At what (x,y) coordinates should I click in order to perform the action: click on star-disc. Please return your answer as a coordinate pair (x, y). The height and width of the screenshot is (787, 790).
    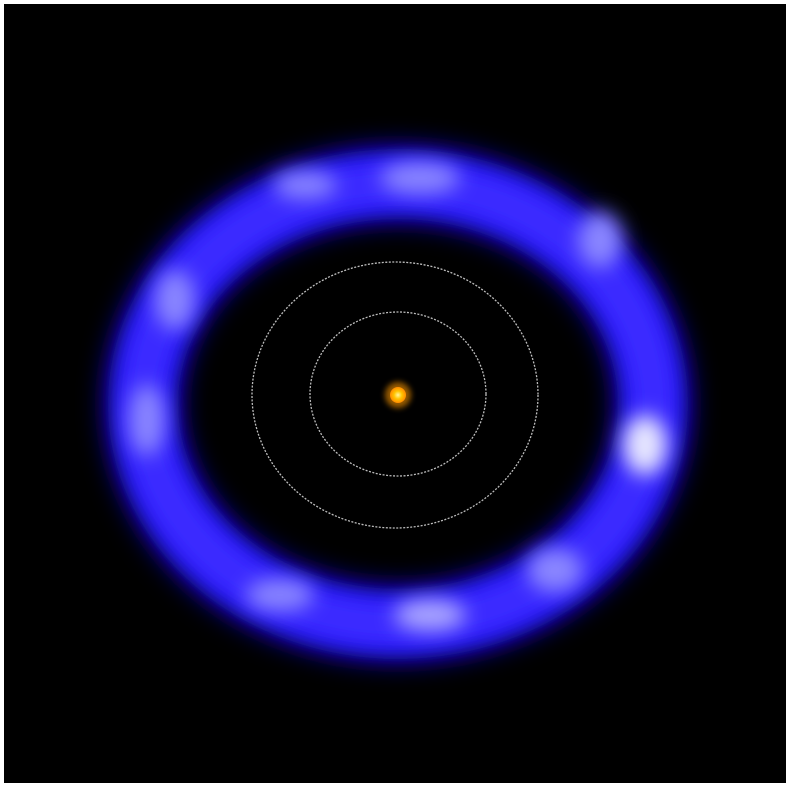
    Looking at the image, I should click on (398, 395).